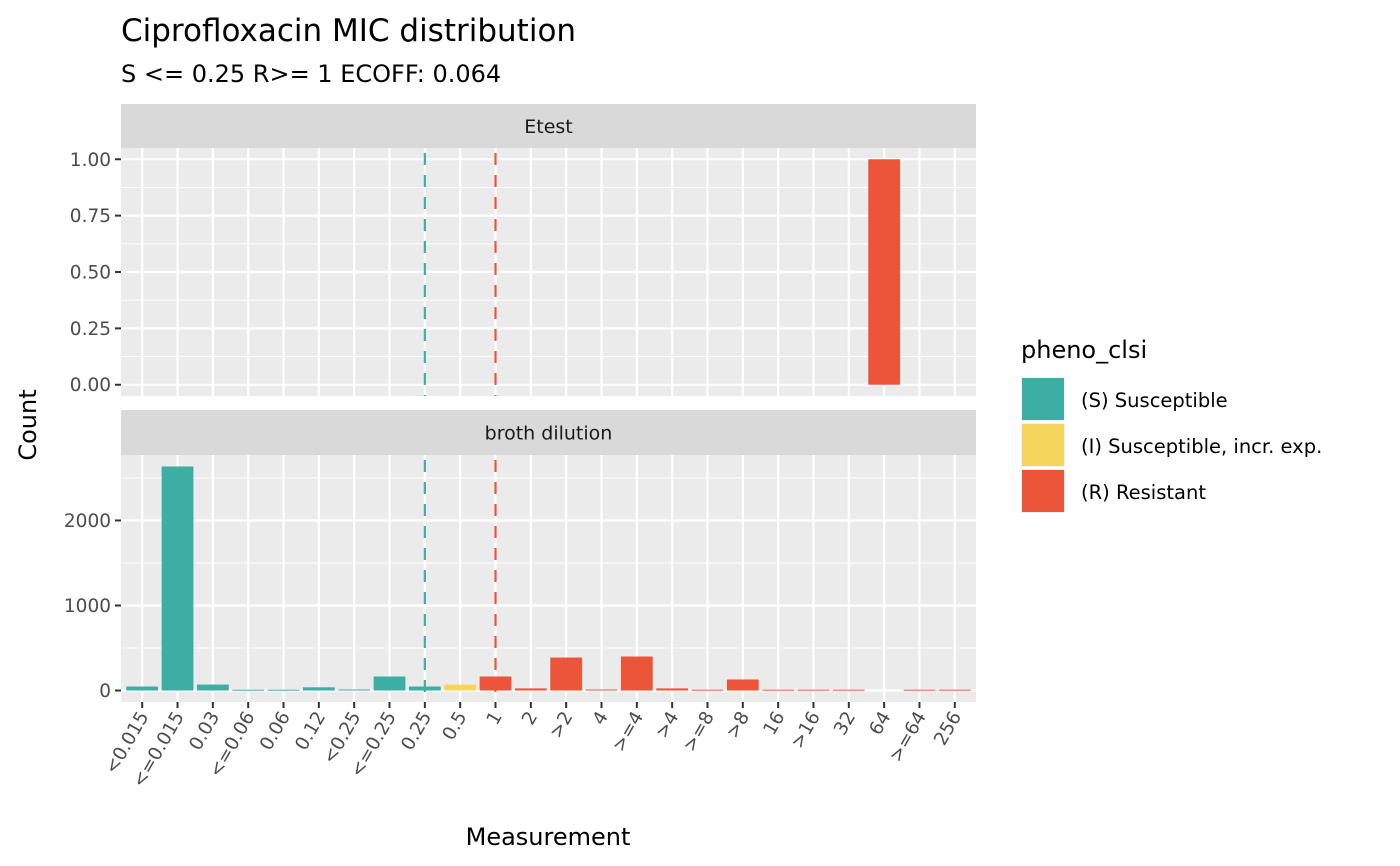 The width and height of the screenshot is (1400, 866). I want to click on legend-label-S: (S) Susceptible, so click(1154, 400).